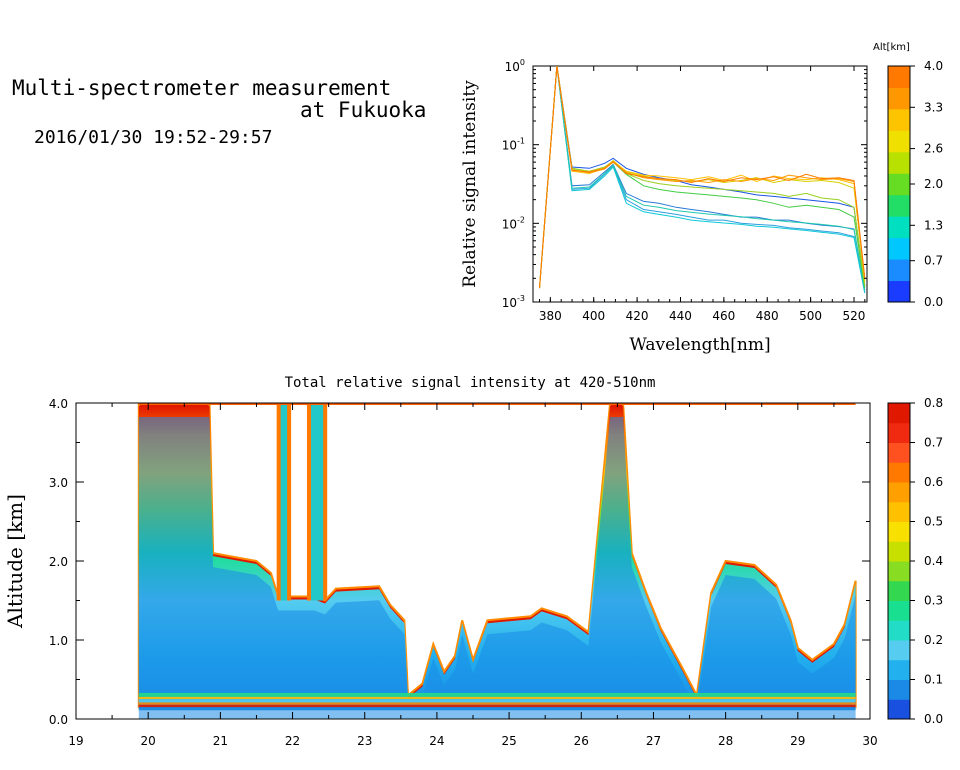  What do you see at coordinates (933, 107) in the screenshot?
I see `altitude-colorbar-label: 3.3` at bounding box center [933, 107].